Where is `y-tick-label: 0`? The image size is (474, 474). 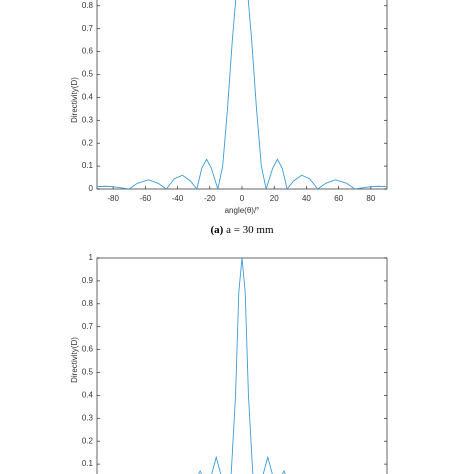 y-tick-label: 0 is located at coordinates (91, 188).